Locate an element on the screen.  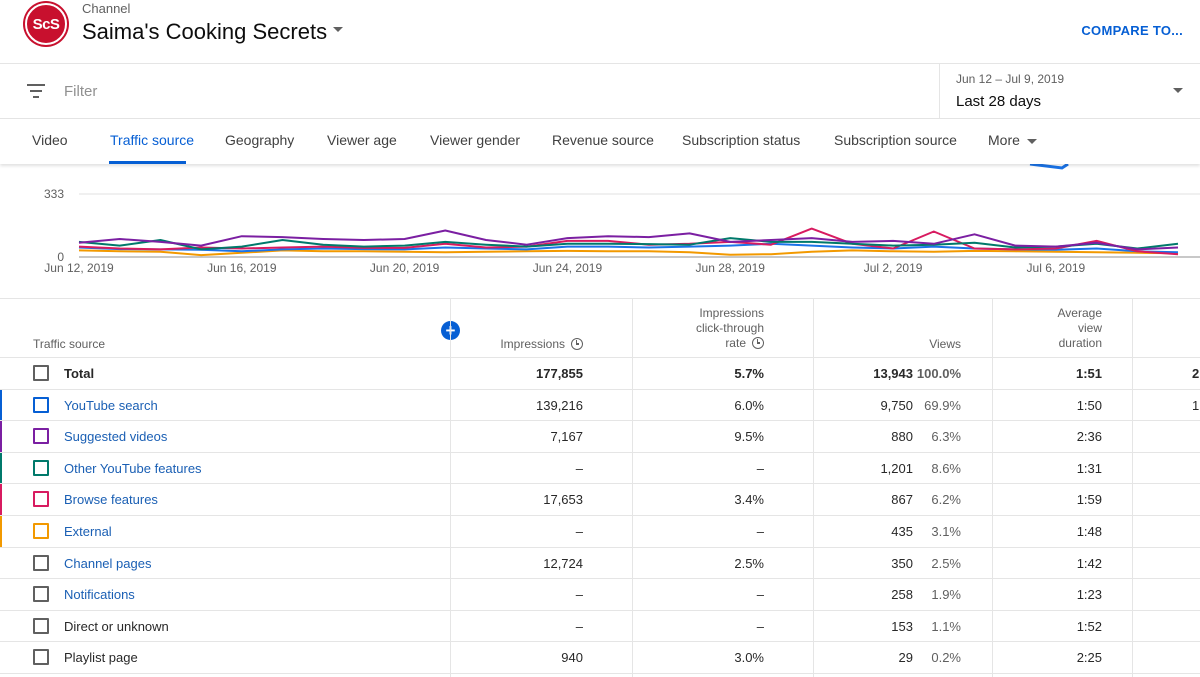
filter-bar: Filter Jun 12 – Jul 9, 2019 Last 28 days is located at coordinates (600, 91).